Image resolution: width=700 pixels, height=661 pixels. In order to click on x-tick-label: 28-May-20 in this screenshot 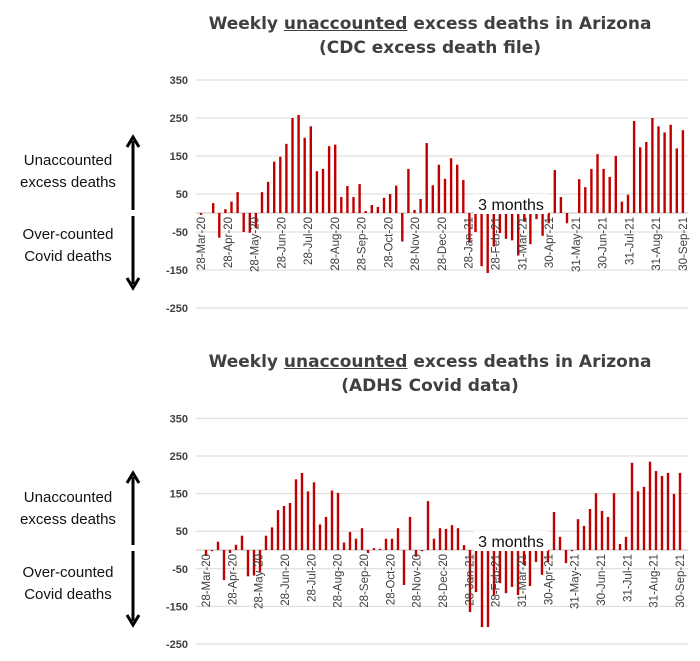, I will do `click(256, 244)`.